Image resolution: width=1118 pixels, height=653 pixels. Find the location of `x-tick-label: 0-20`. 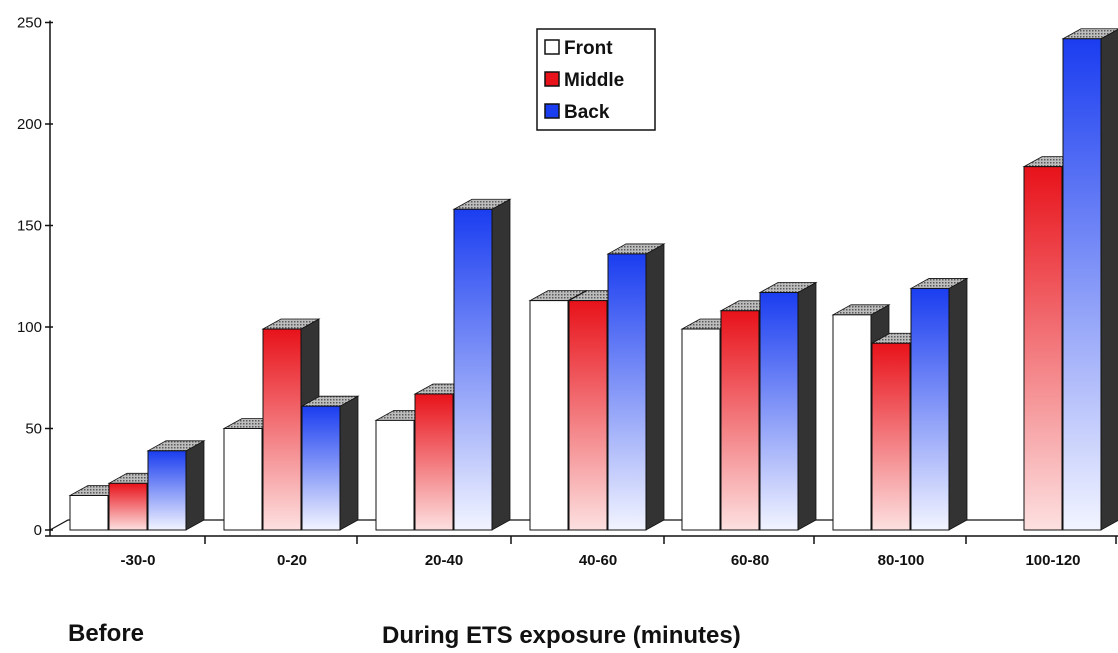

x-tick-label: 0-20 is located at coordinates (292, 560).